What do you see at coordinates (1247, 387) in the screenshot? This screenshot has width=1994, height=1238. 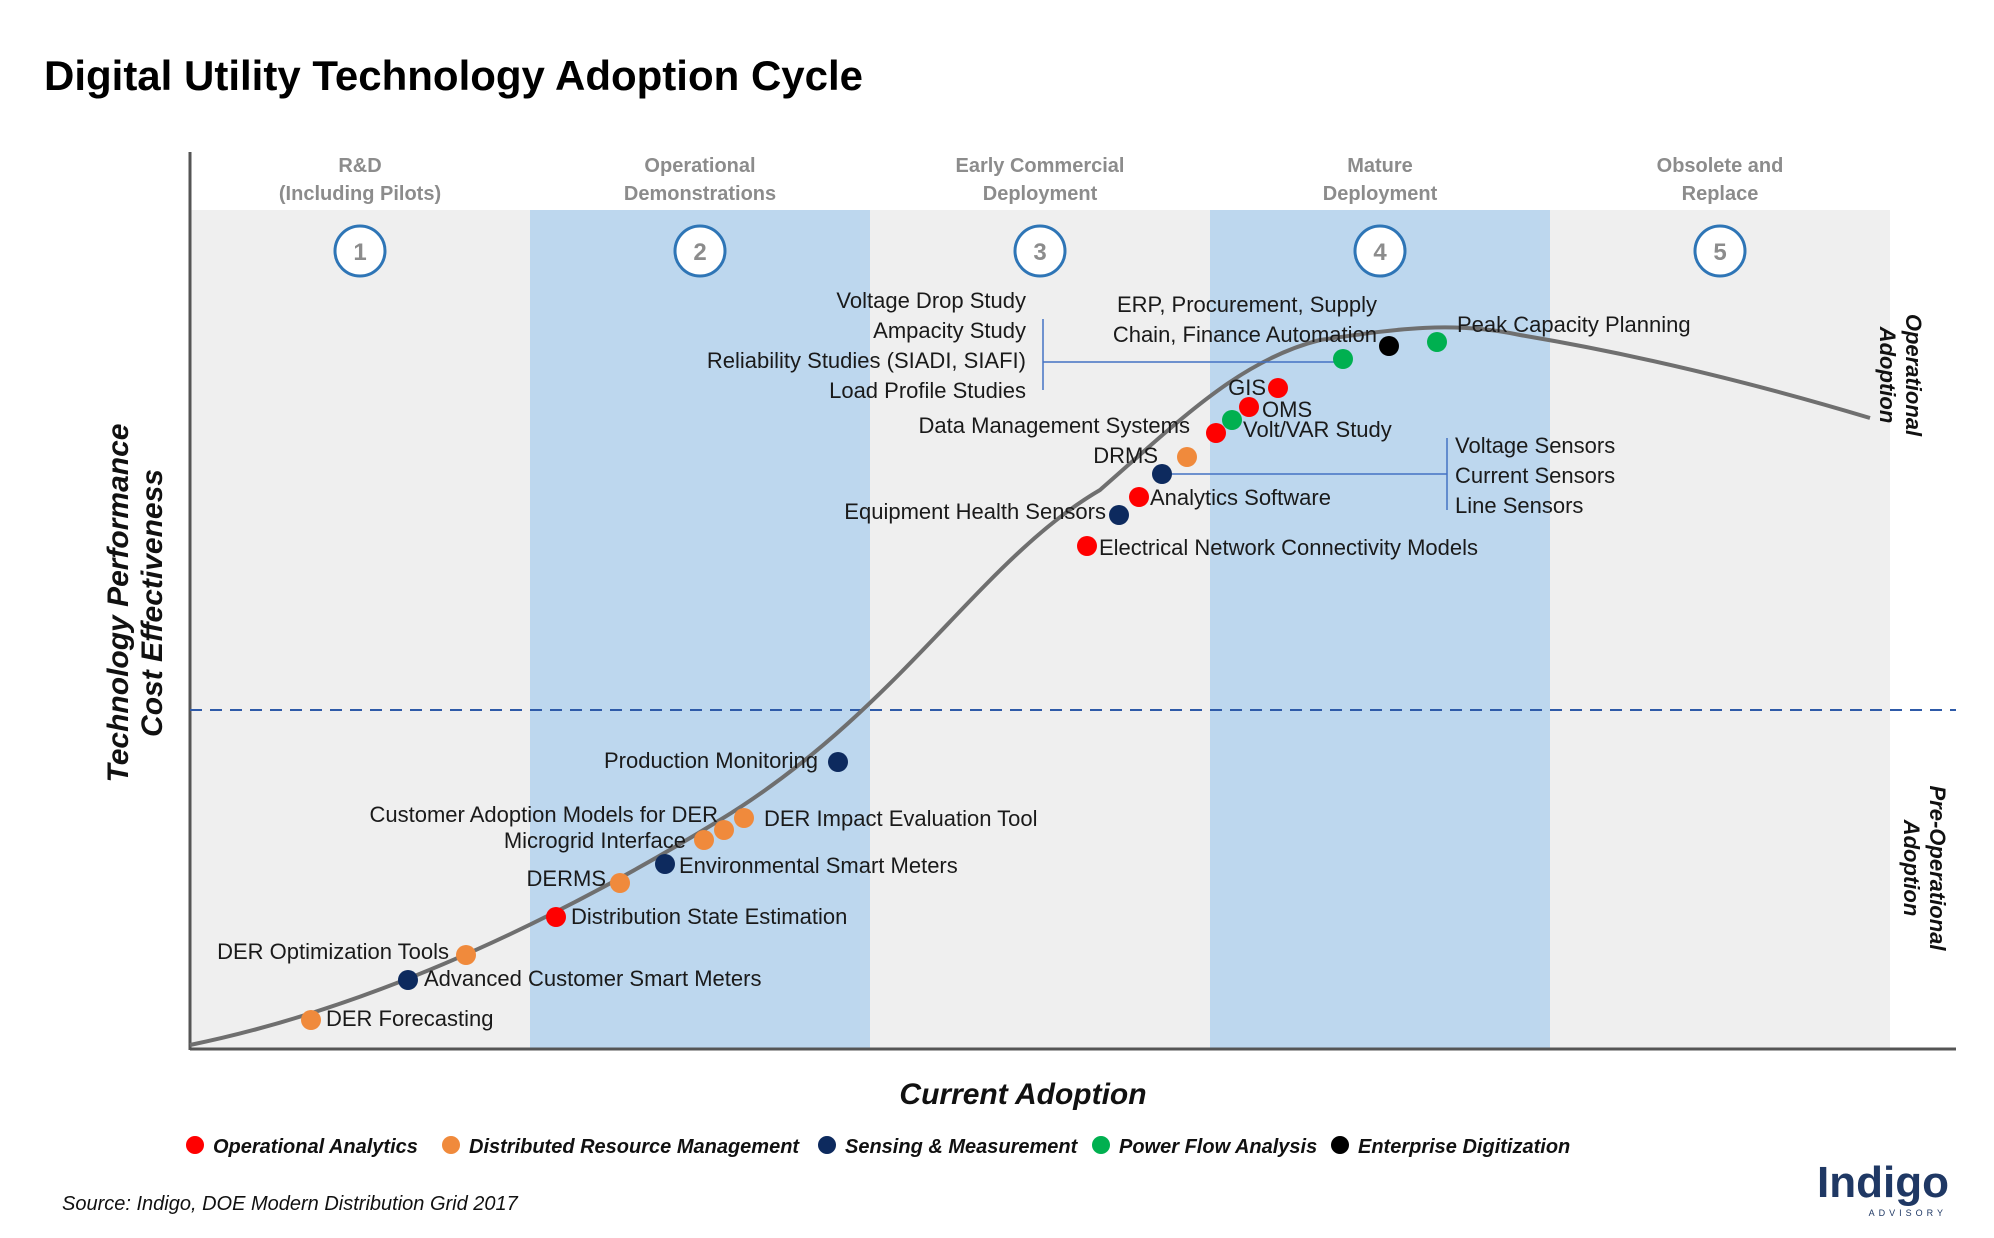 I see `label-gis: GIS` at bounding box center [1247, 387].